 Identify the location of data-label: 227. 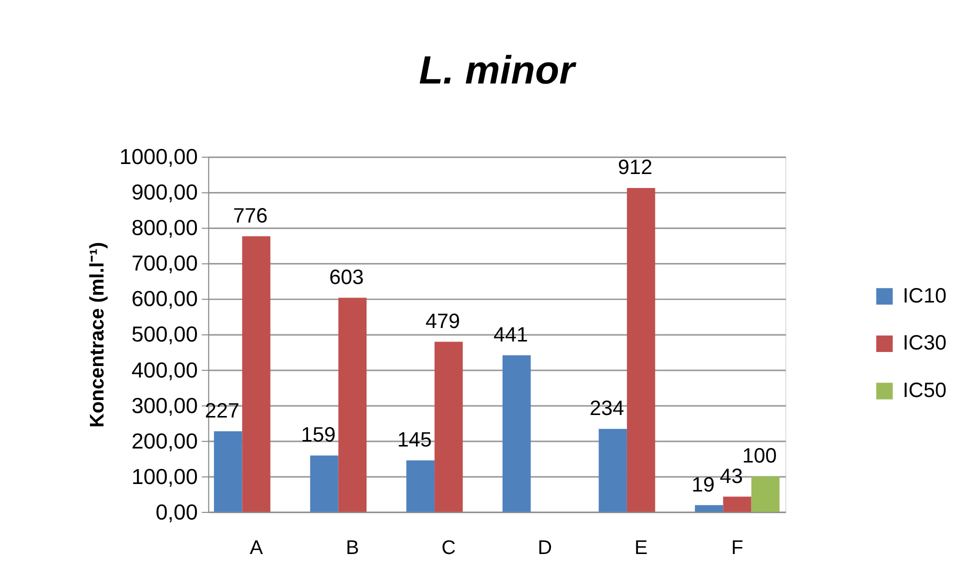
(222, 410).